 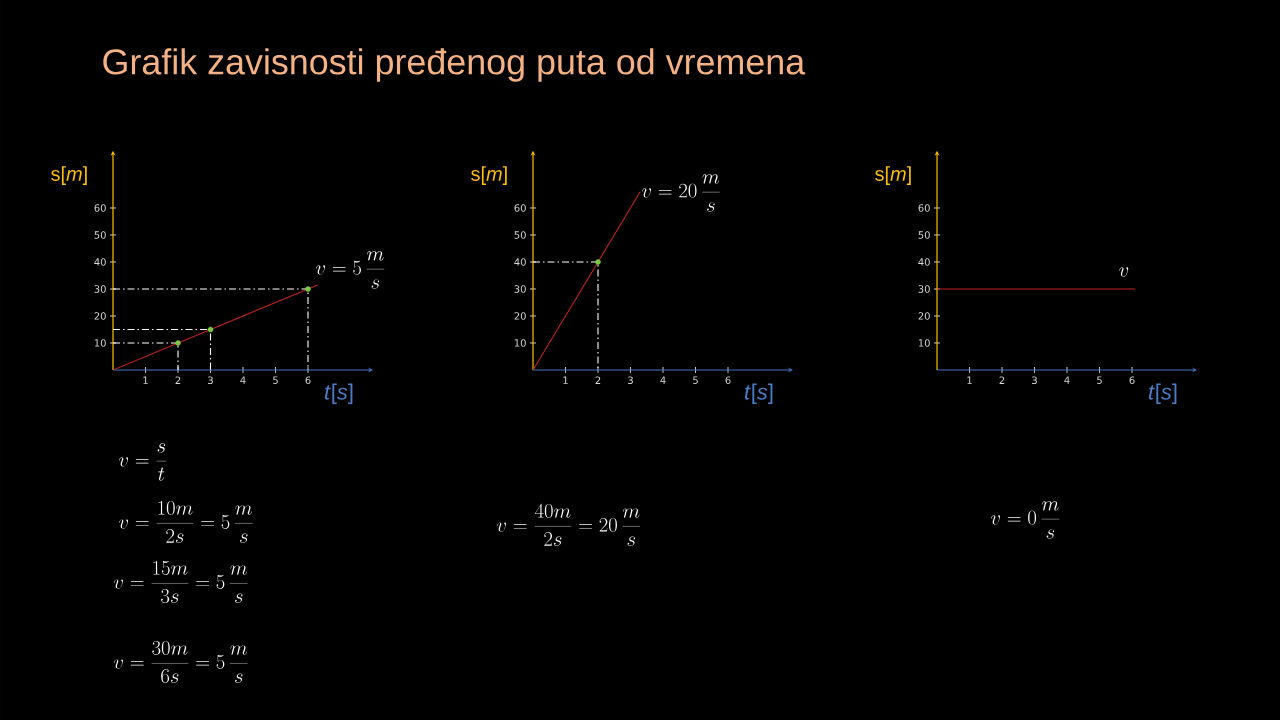 What do you see at coordinates (1124, 272) in the screenshot?
I see `annotation: $v$` at bounding box center [1124, 272].